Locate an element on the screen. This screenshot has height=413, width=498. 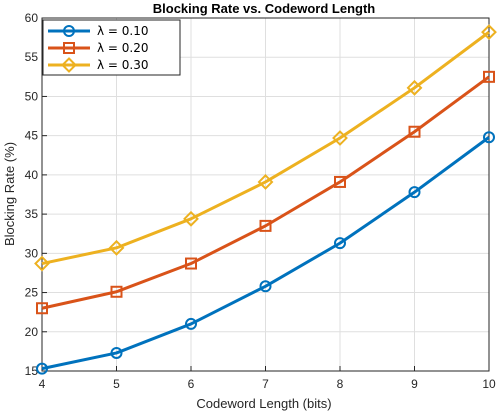
y-tick-label: 60 is located at coordinates (32, 18).